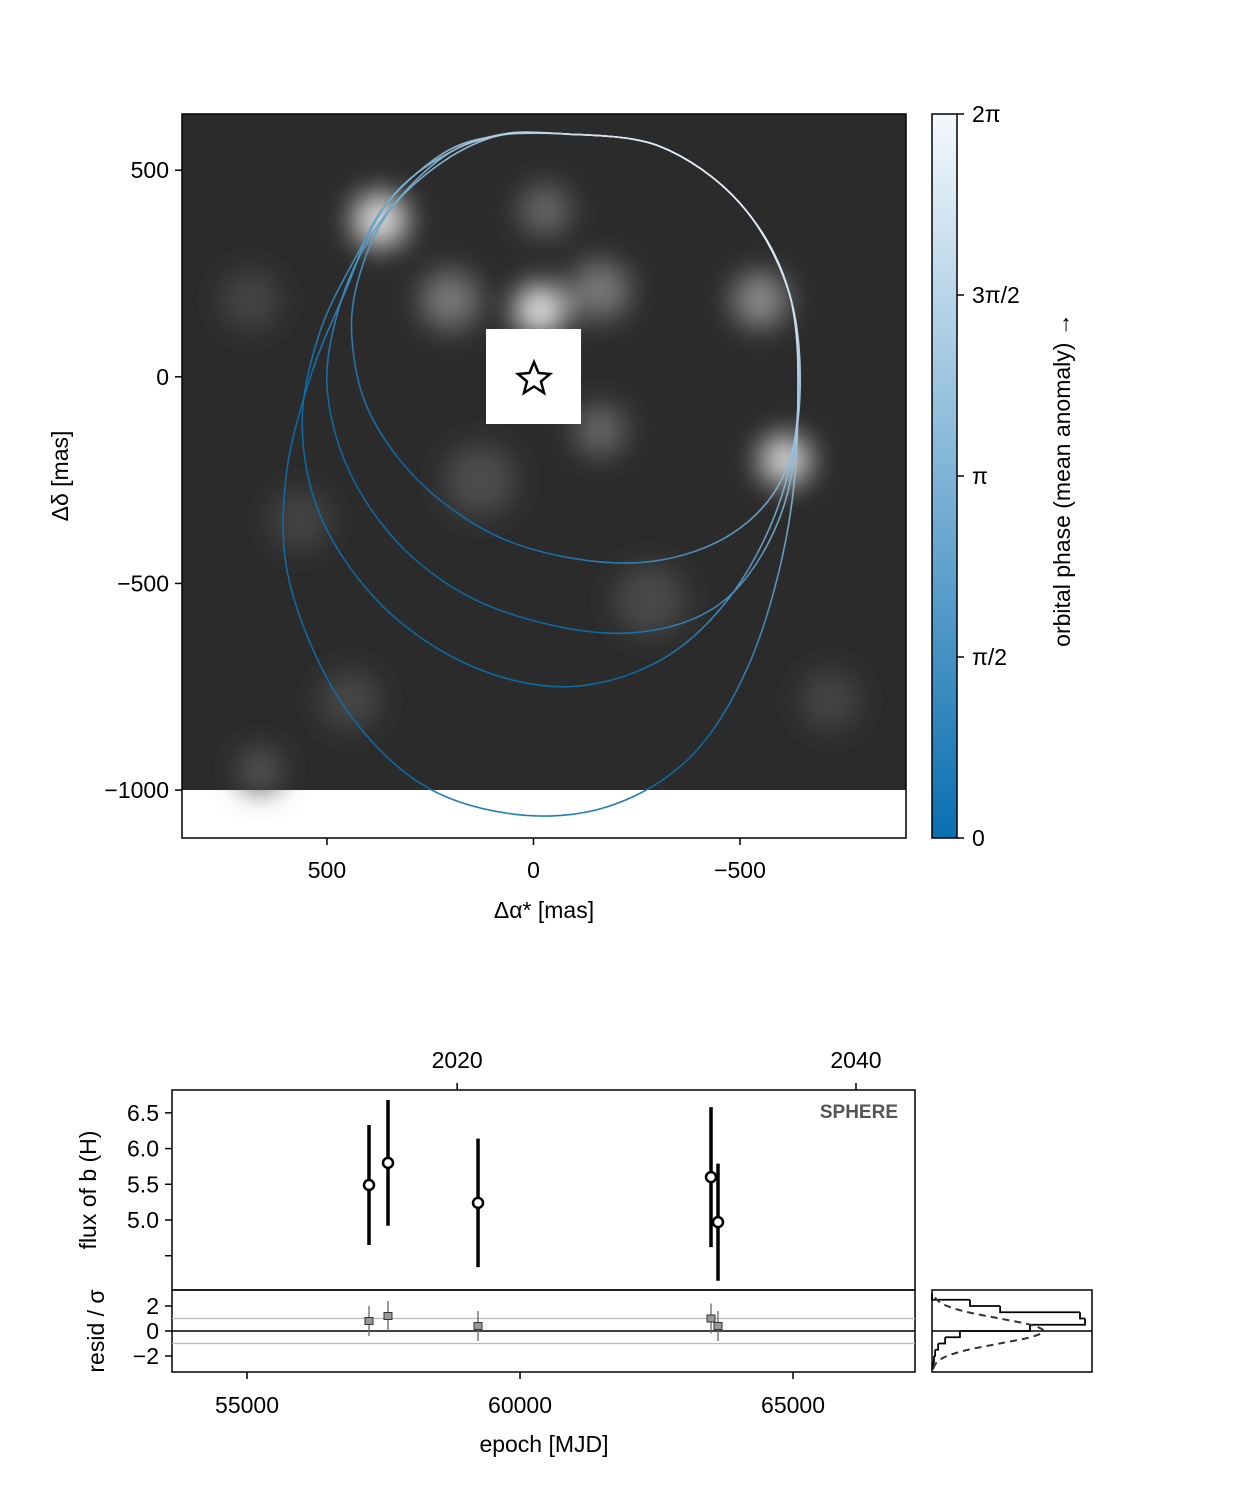 This screenshot has height=1495, width=1240. I want to click on star-mask, so click(533, 376).